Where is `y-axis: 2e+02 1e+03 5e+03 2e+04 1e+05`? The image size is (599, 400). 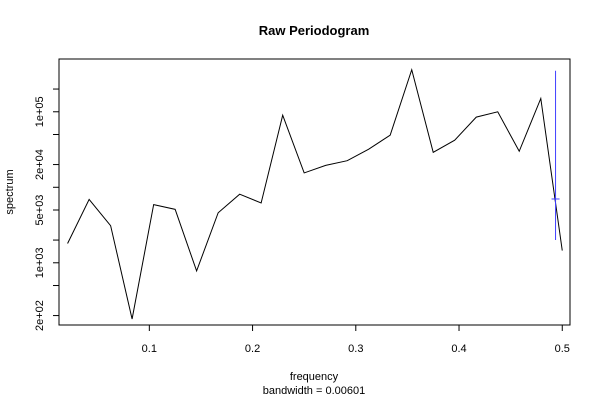
y-axis: 2e+02 1e+03 5e+03 2e+04 1e+05 is located at coordinates (46, 209).